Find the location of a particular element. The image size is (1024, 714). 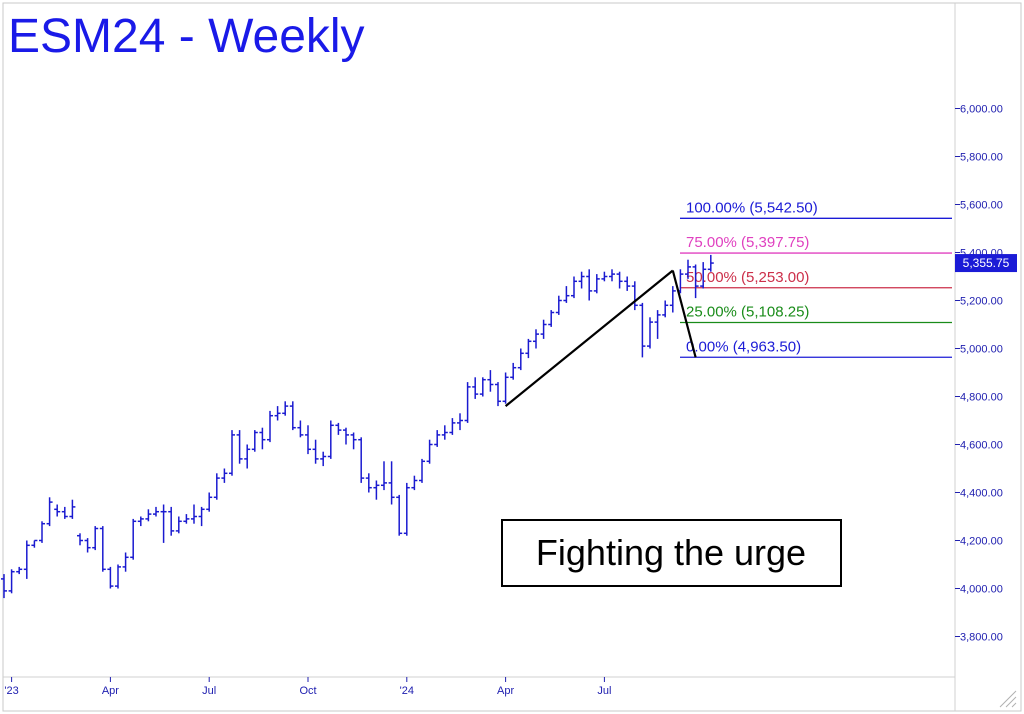

y-tick-label: 4,200.00 is located at coordinates (981, 542).